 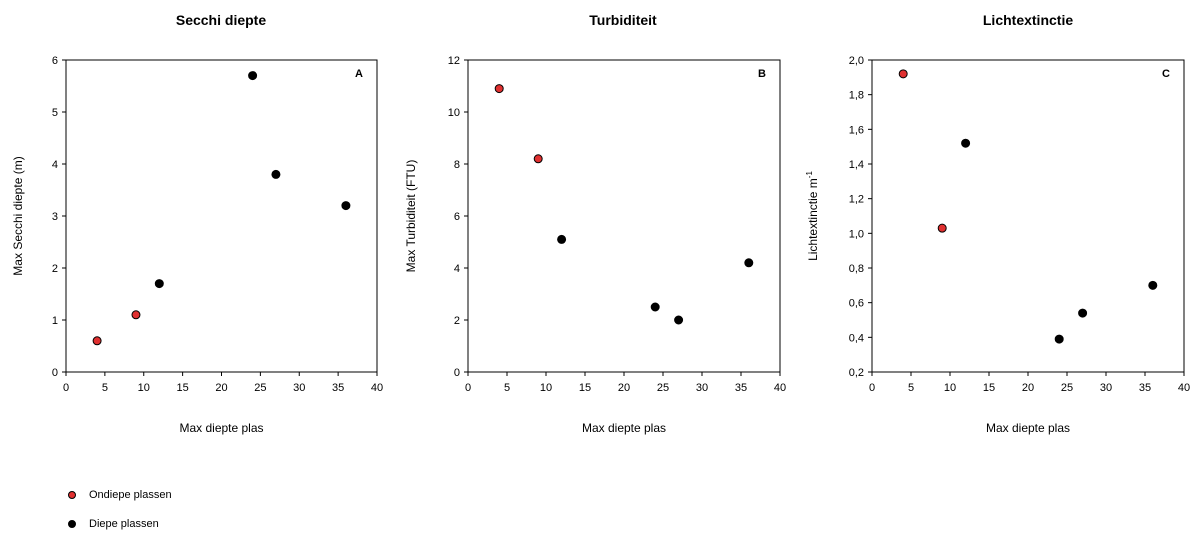 What do you see at coordinates (130, 495) in the screenshot?
I see `legend-label-shallow: Ondiepe plassen` at bounding box center [130, 495].